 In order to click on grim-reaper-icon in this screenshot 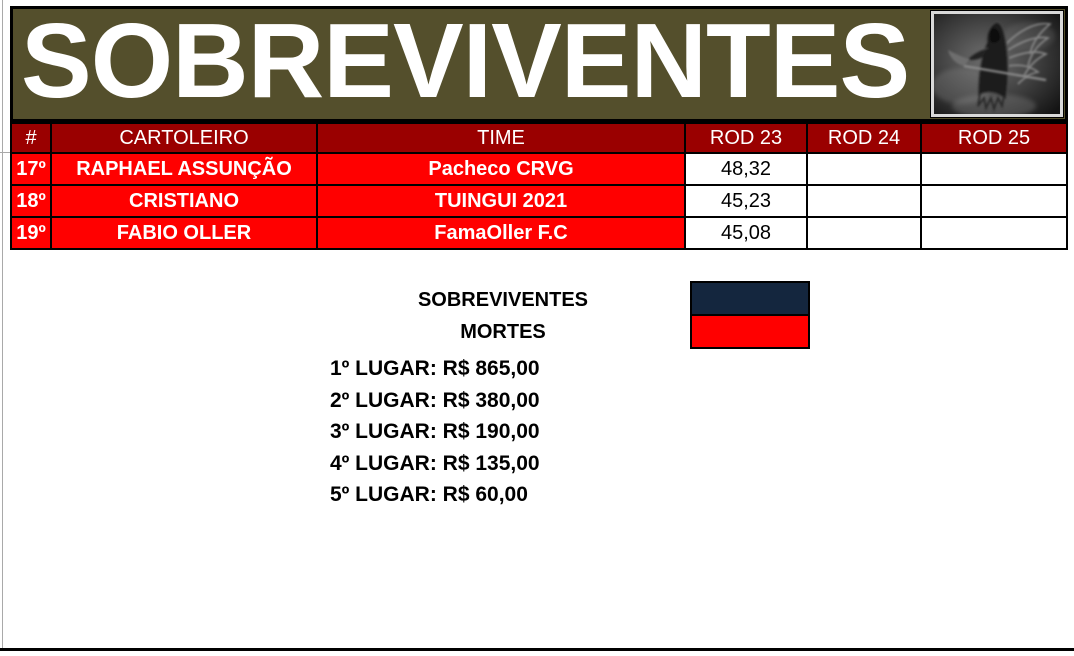, I will do `click(997, 64)`.